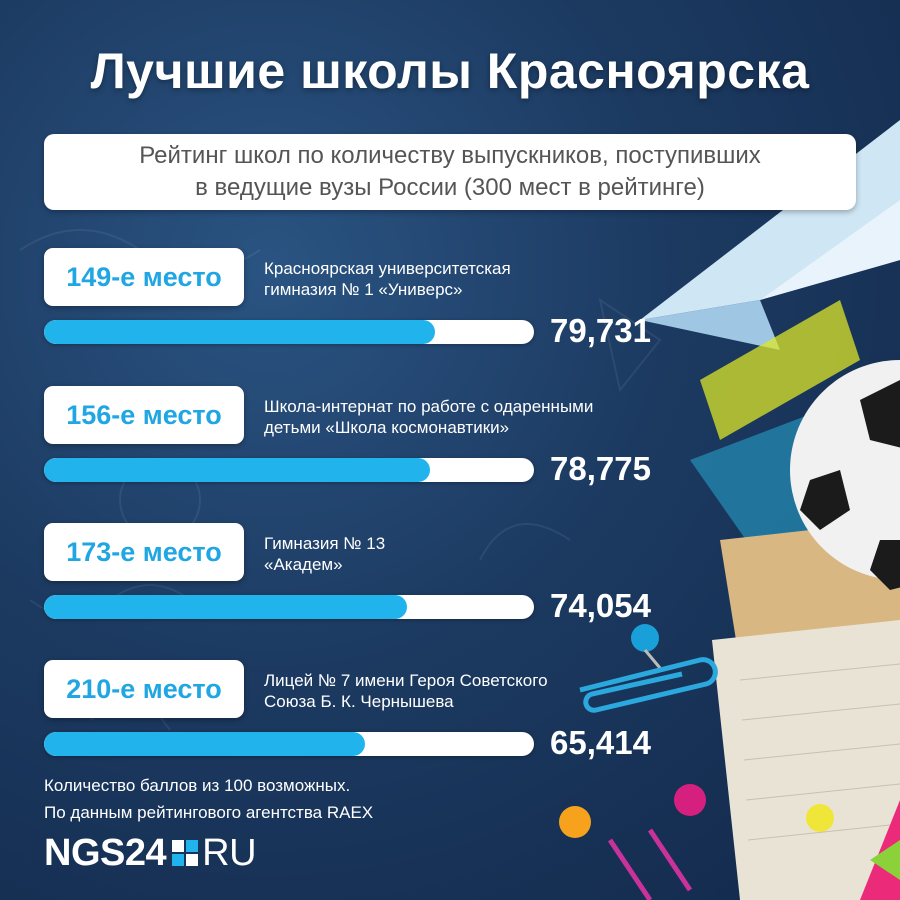 The height and width of the screenshot is (900, 900). What do you see at coordinates (387, 268) in the screenshot?
I see `school-name-line: Красноярская университетская` at bounding box center [387, 268].